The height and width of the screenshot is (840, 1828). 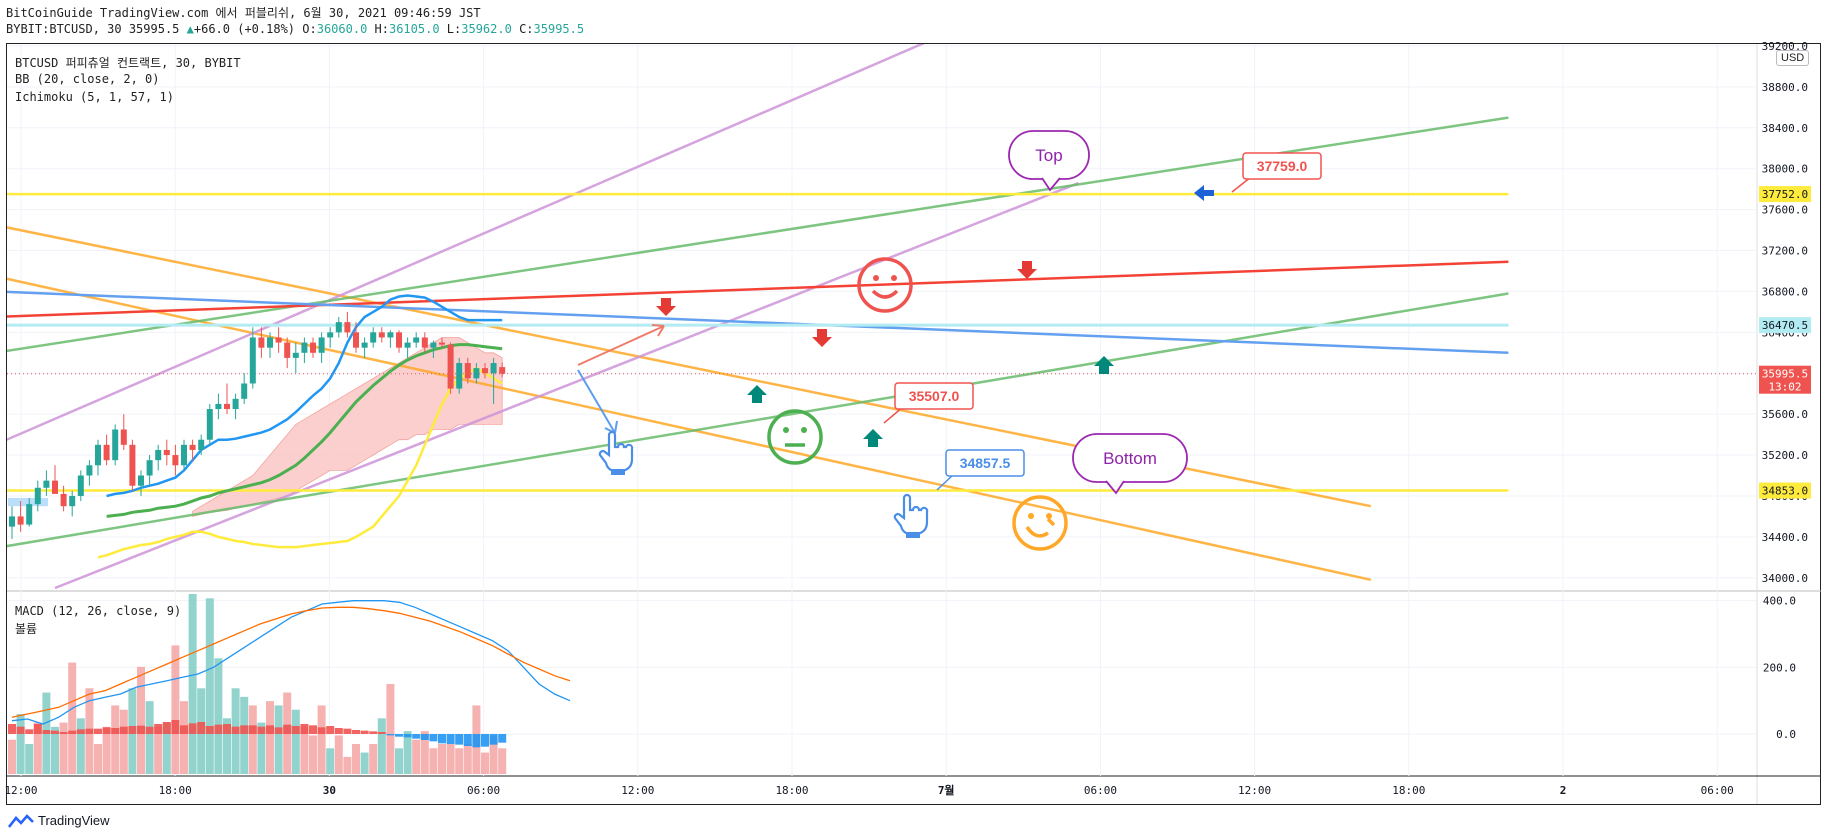 What do you see at coordinates (1785, 128) in the screenshot?
I see `price-tick-label: 38400.0` at bounding box center [1785, 128].